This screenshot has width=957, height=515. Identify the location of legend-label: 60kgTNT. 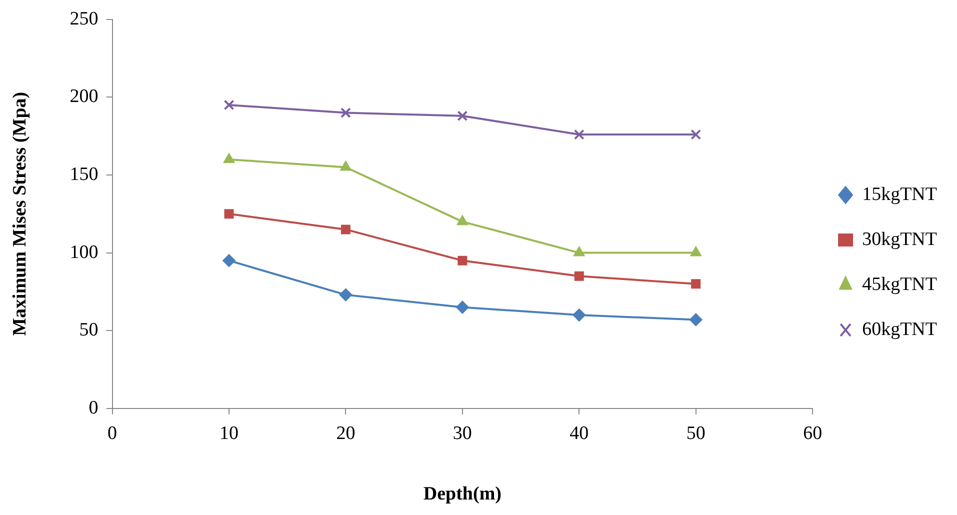
(900, 329).